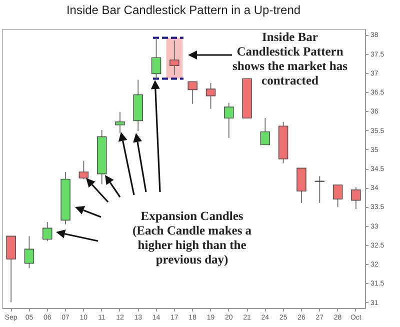  What do you see at coordinates (192, 237) in the screenshot?
I see `annotation: Expansion Candles (Each Candle makes a higher high than the previous day)` at bounding box center [192, 237].